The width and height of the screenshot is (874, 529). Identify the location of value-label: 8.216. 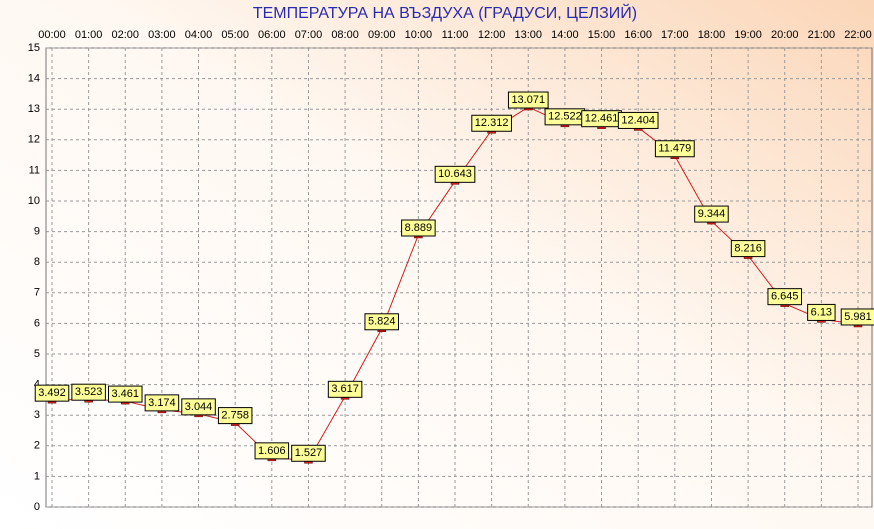
(748, 248).